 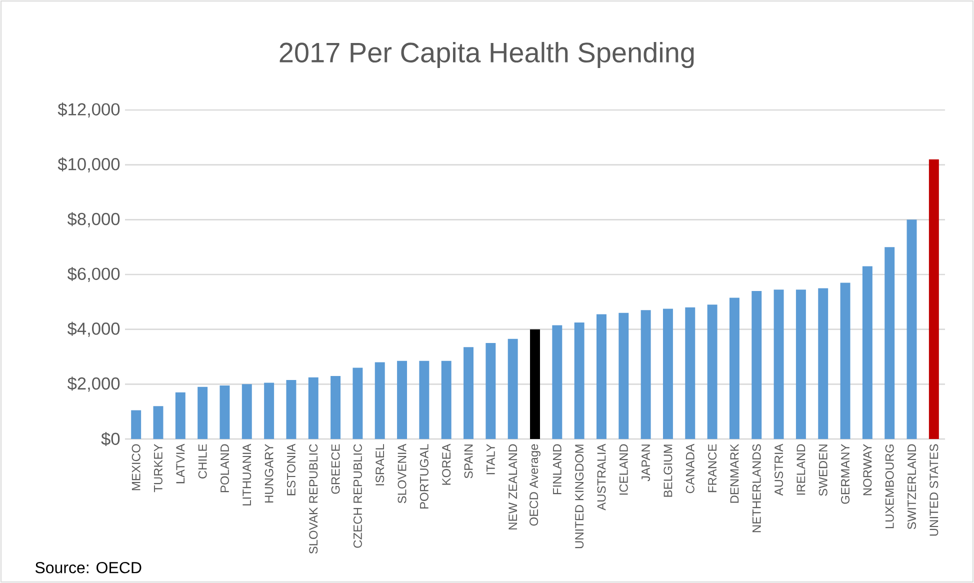 I want to click on x-tick-label: AUSTRIA, so click(x=779, y=470).